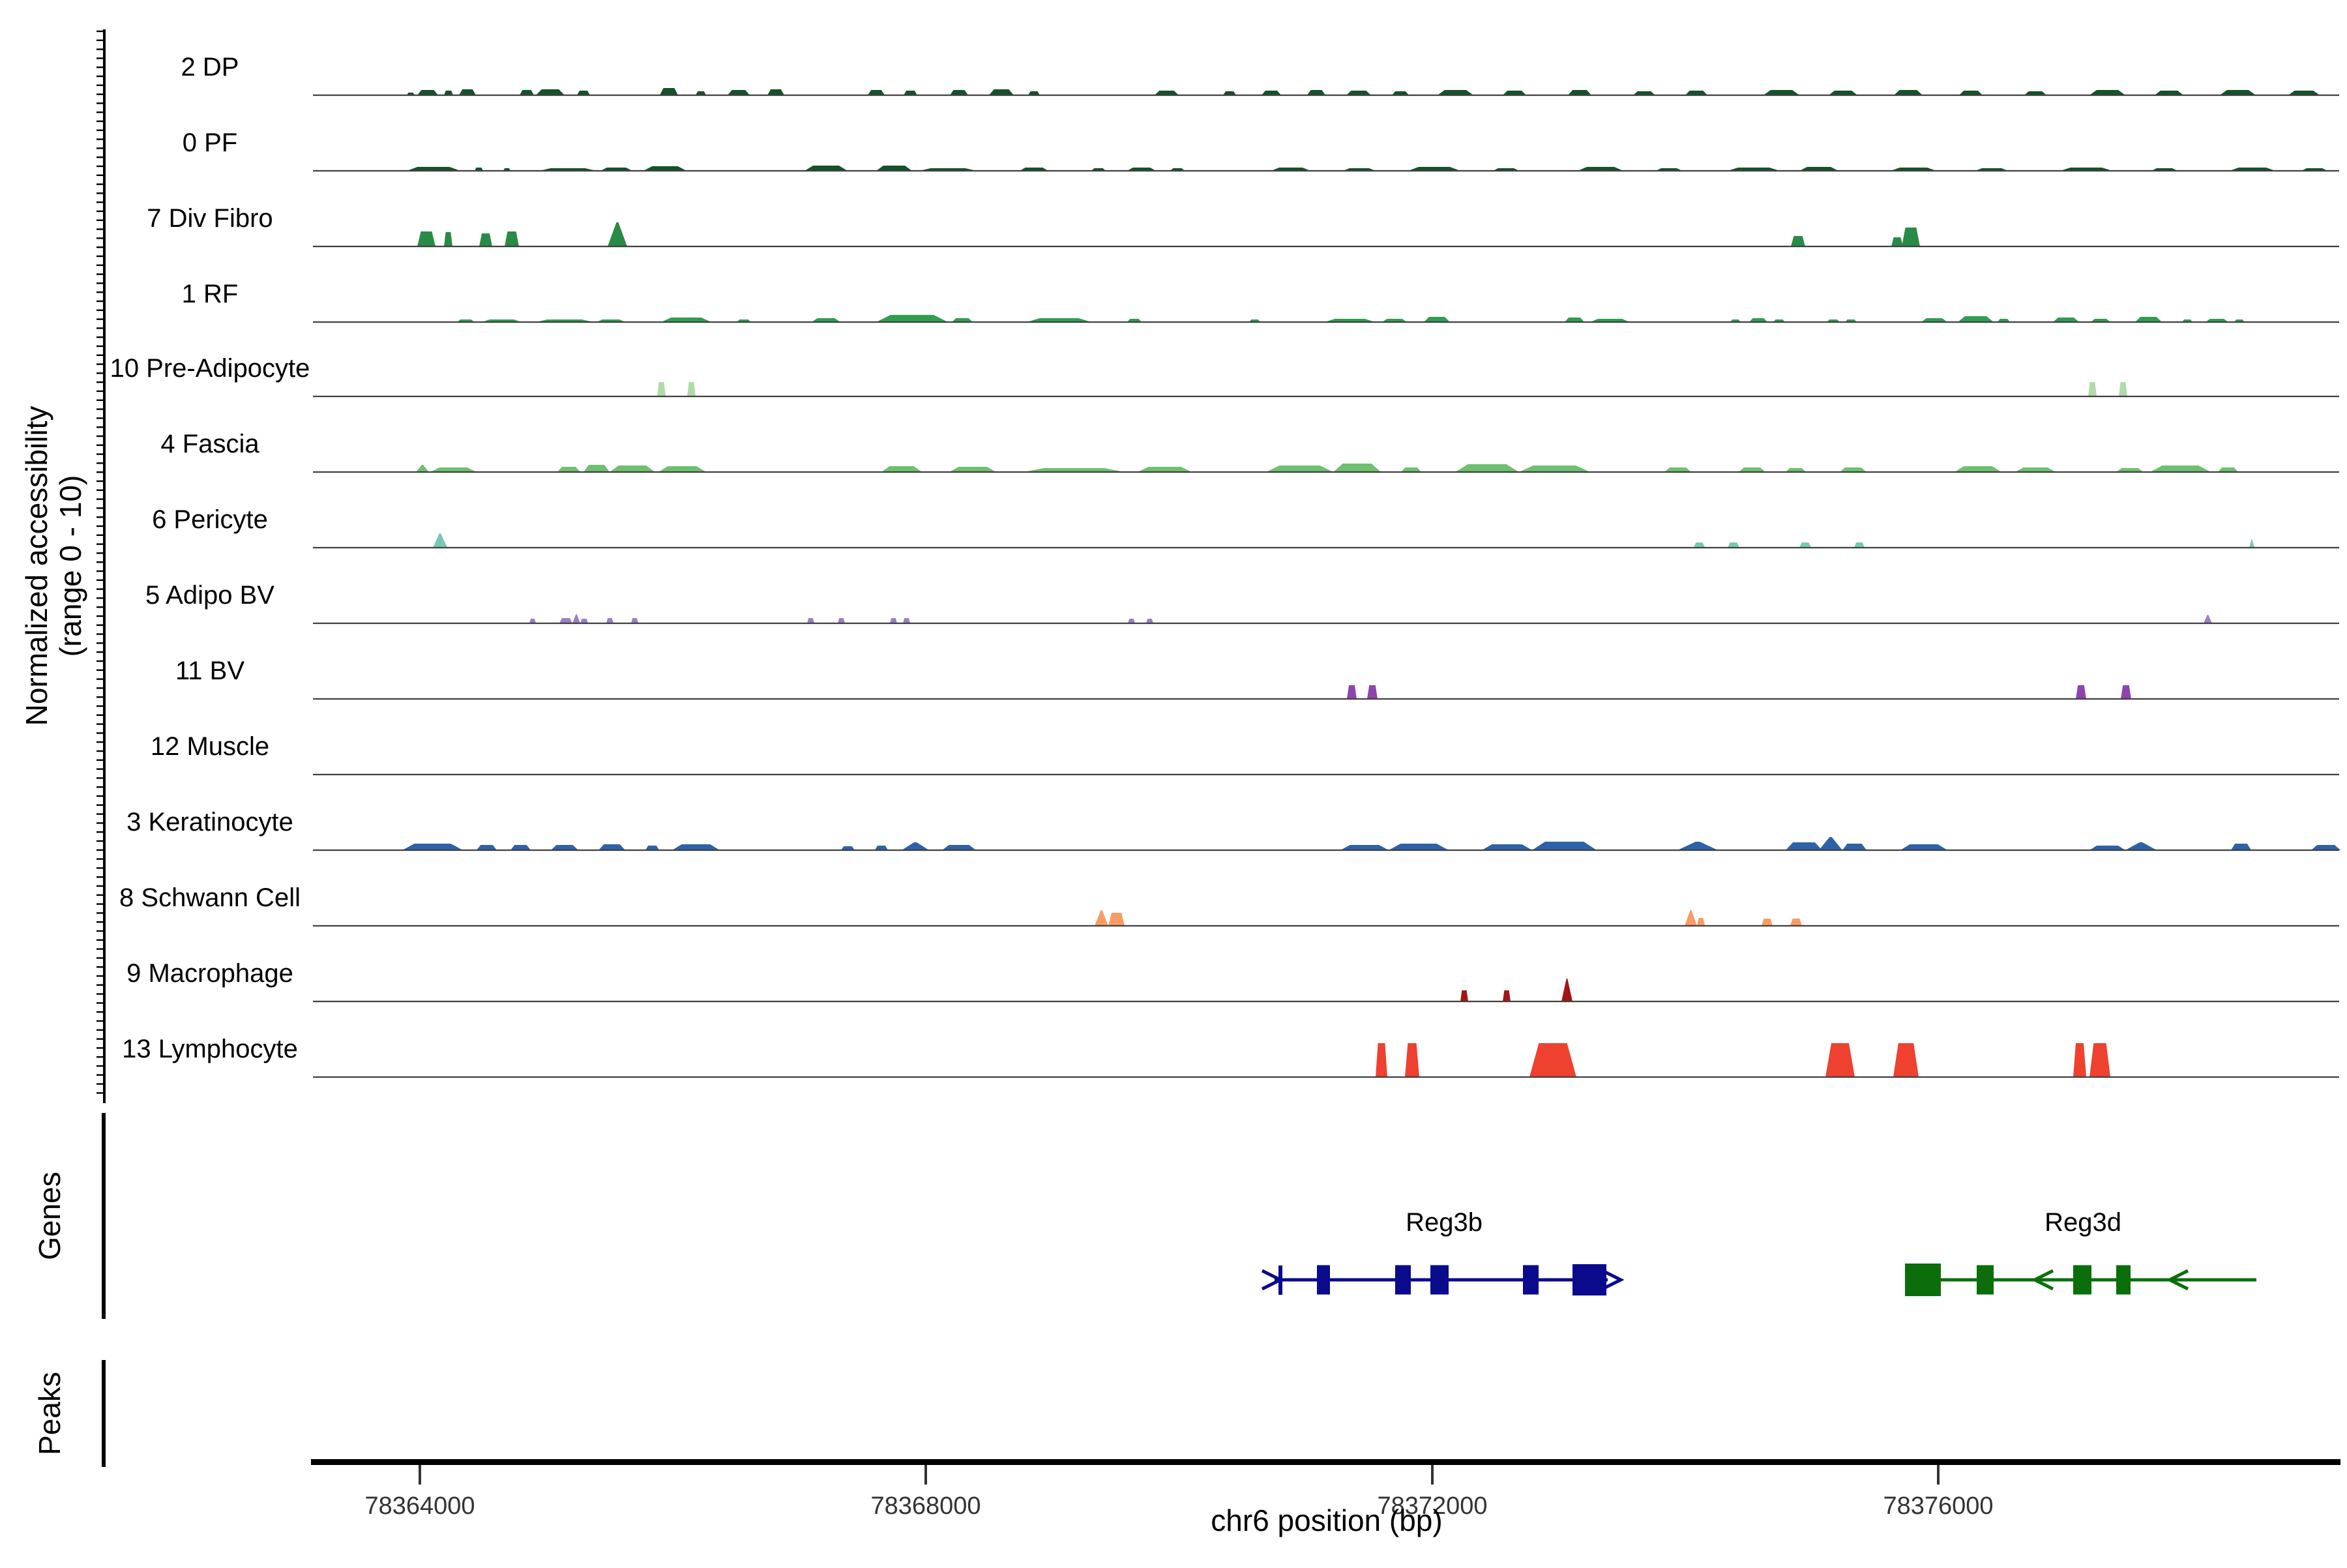  I want to click on track-0-pf: 0 PF, so click(1261, 150).